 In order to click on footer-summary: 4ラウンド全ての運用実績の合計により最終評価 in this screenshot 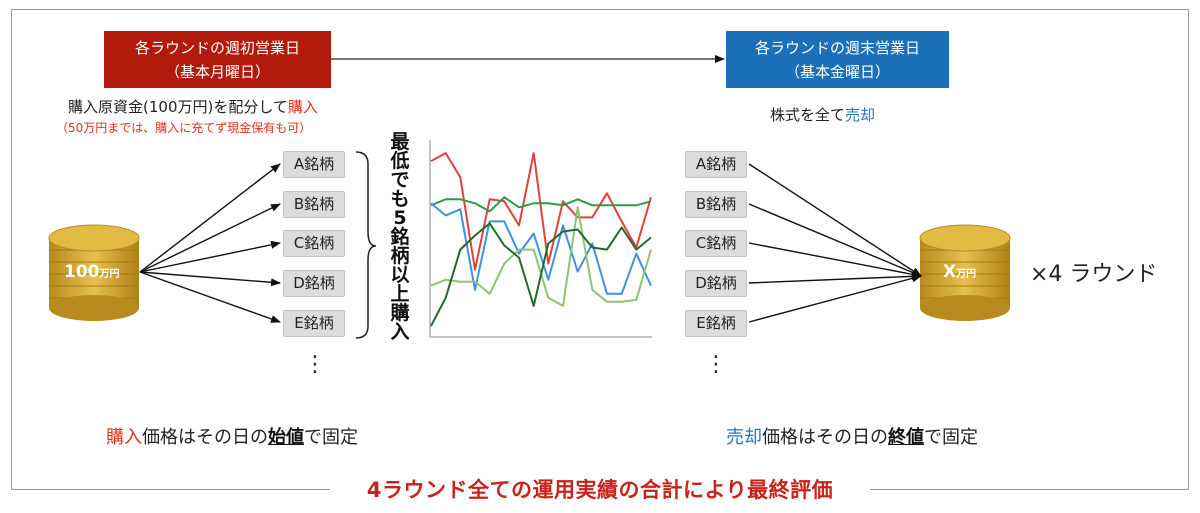, I will do `click(600, 490)`.